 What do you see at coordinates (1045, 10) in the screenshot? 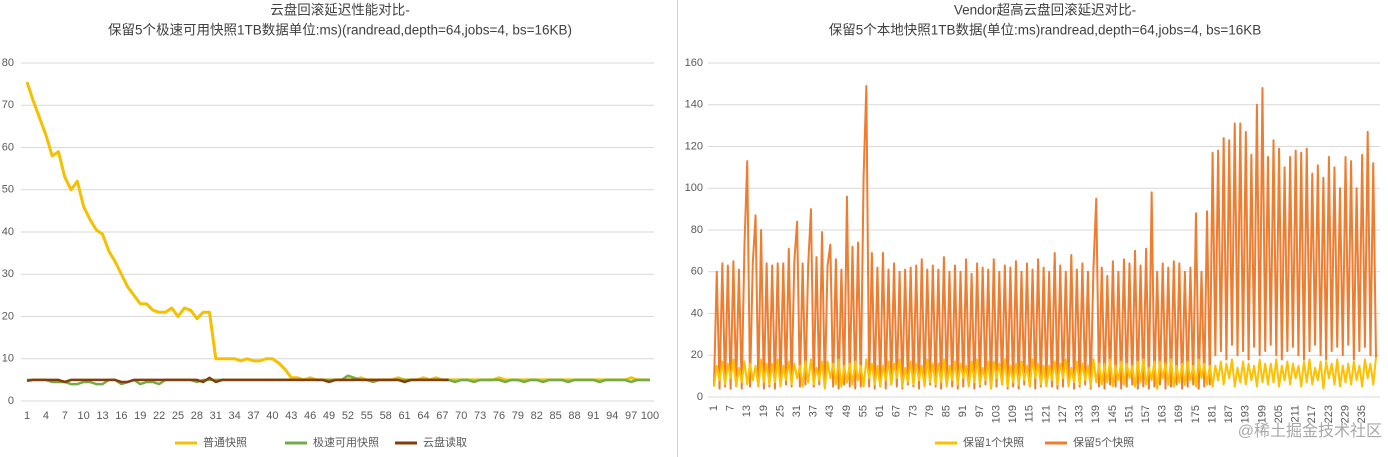
I see `chart-title: Vendor超高云盘回滚延迟对比-` at bounding box center [1045, 10].